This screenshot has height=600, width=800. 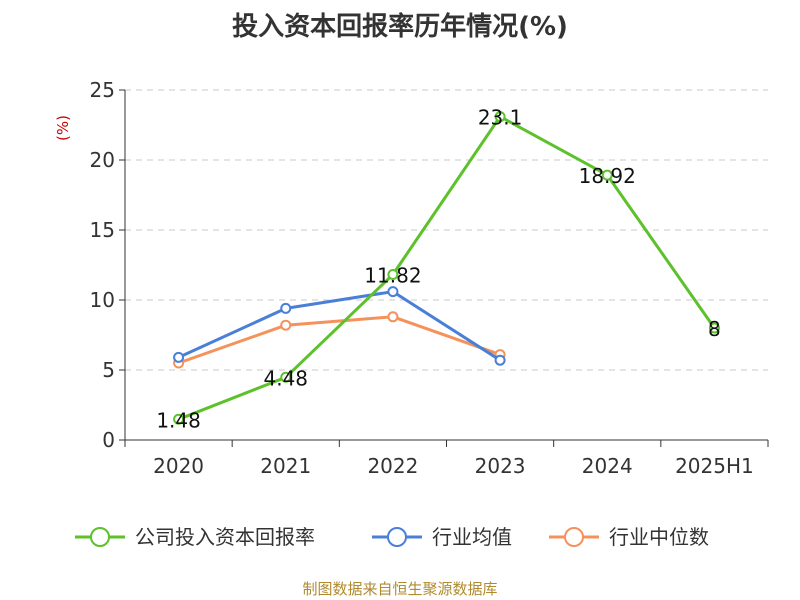 I want to click on x-tick-label: 2021, so click(x=285, y=466).